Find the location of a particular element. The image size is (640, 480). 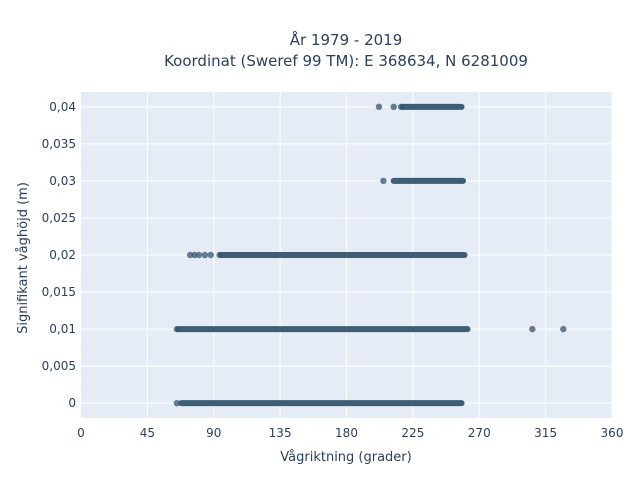

y-tick-label: 0,01 is located at coordinates (62, 329).